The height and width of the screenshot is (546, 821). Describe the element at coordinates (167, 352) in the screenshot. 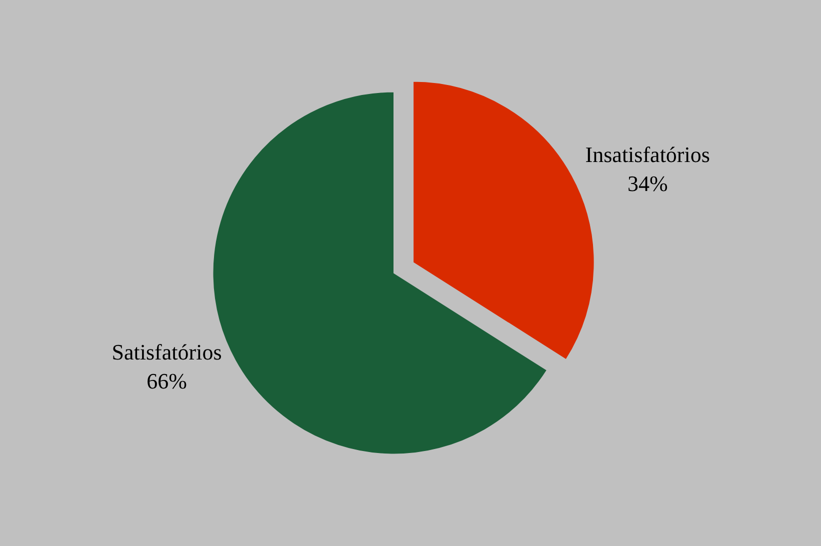

I see `slice-label: Satisfatórios` at that location.